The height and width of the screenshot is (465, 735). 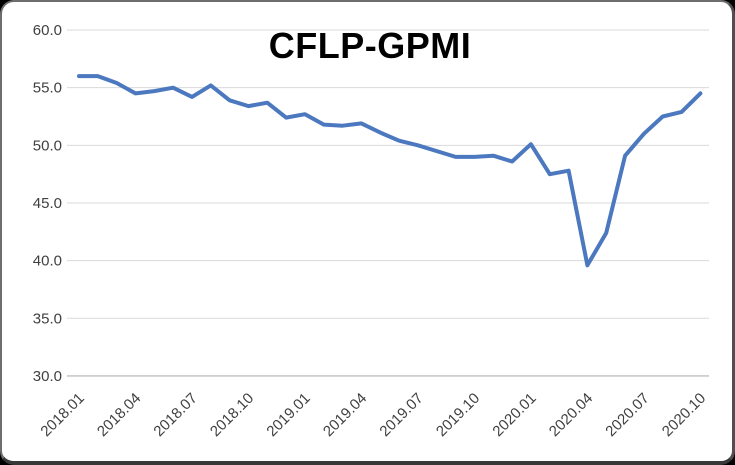 What do you see at coordinates (47, 145) in the screenshot?
I see `y-tick-label: 50.0` at bounding box center [47, 145].